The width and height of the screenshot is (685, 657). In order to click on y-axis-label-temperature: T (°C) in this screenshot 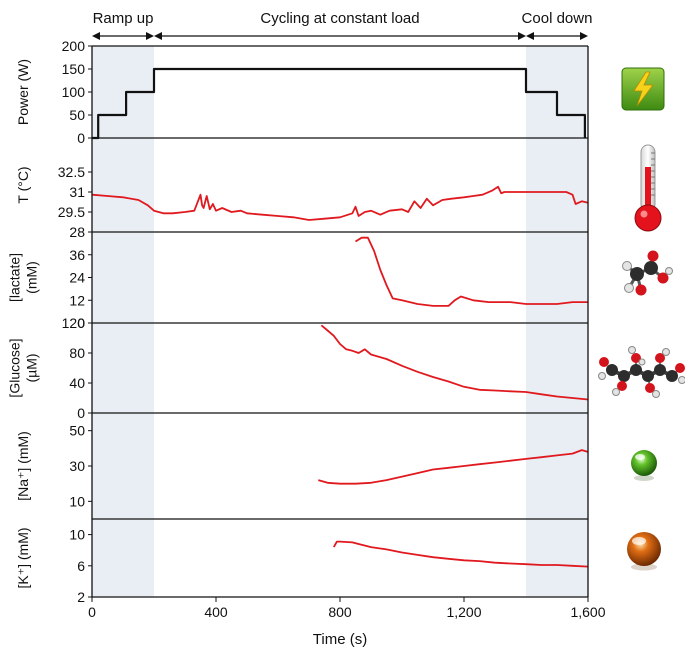, I will do `click(23, 184)`.